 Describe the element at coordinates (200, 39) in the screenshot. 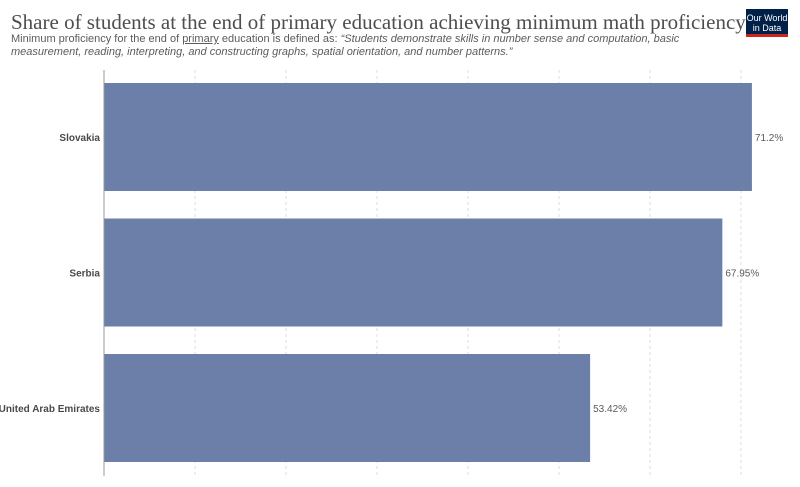

I see `subtitle-link-primary: primary` at that location.